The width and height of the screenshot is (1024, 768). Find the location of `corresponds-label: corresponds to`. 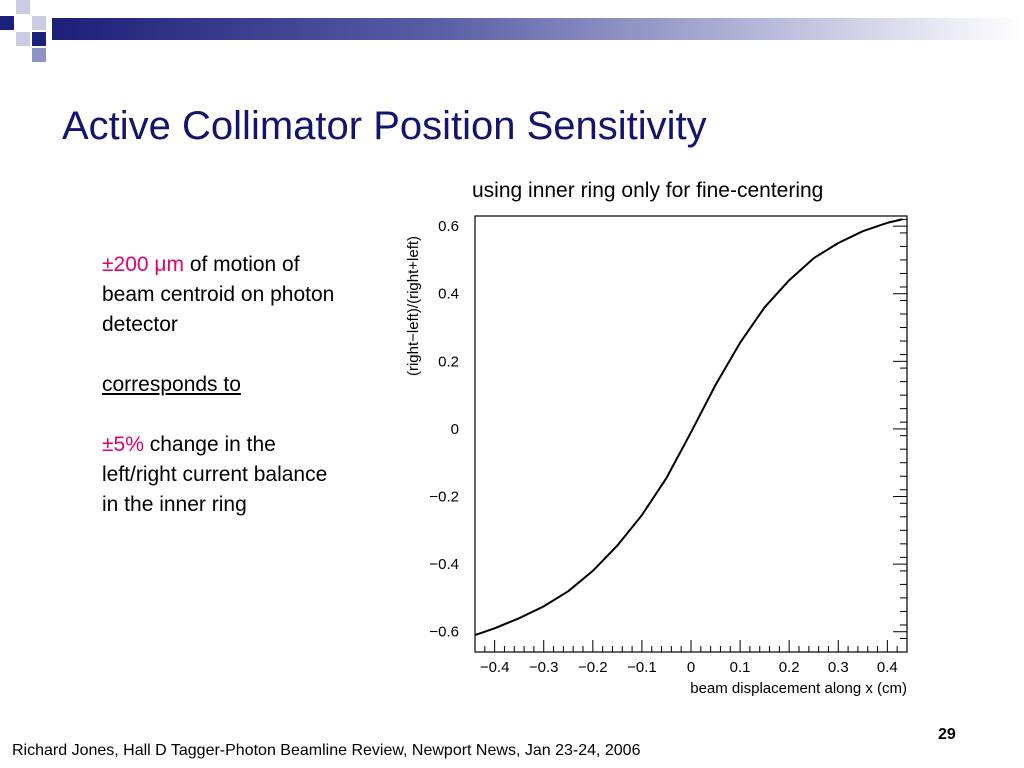

corresponds-label: corresponds to is located at coordinates (171, 384).